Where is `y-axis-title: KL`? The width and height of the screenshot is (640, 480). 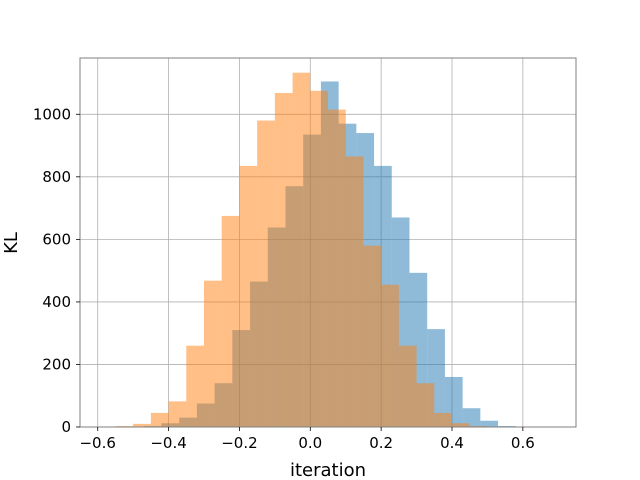 y-axis-title: KL is located at coordinates (11, 243).